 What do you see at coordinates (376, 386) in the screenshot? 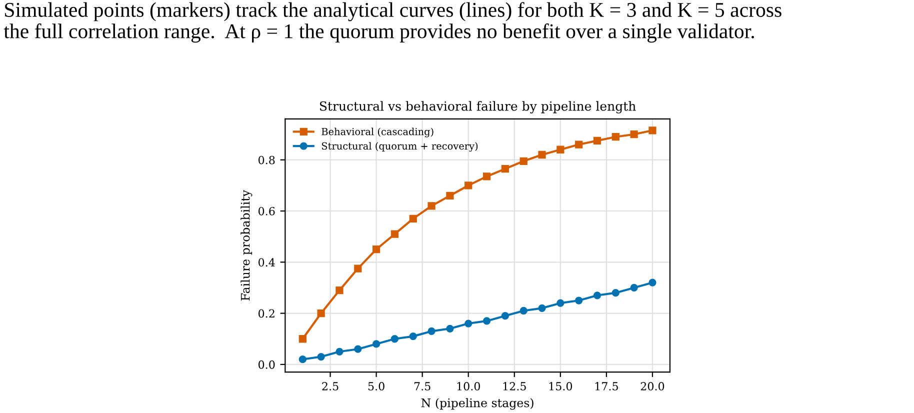
I see `x-tick-label: 5.0` at bounding box center [376, 386].